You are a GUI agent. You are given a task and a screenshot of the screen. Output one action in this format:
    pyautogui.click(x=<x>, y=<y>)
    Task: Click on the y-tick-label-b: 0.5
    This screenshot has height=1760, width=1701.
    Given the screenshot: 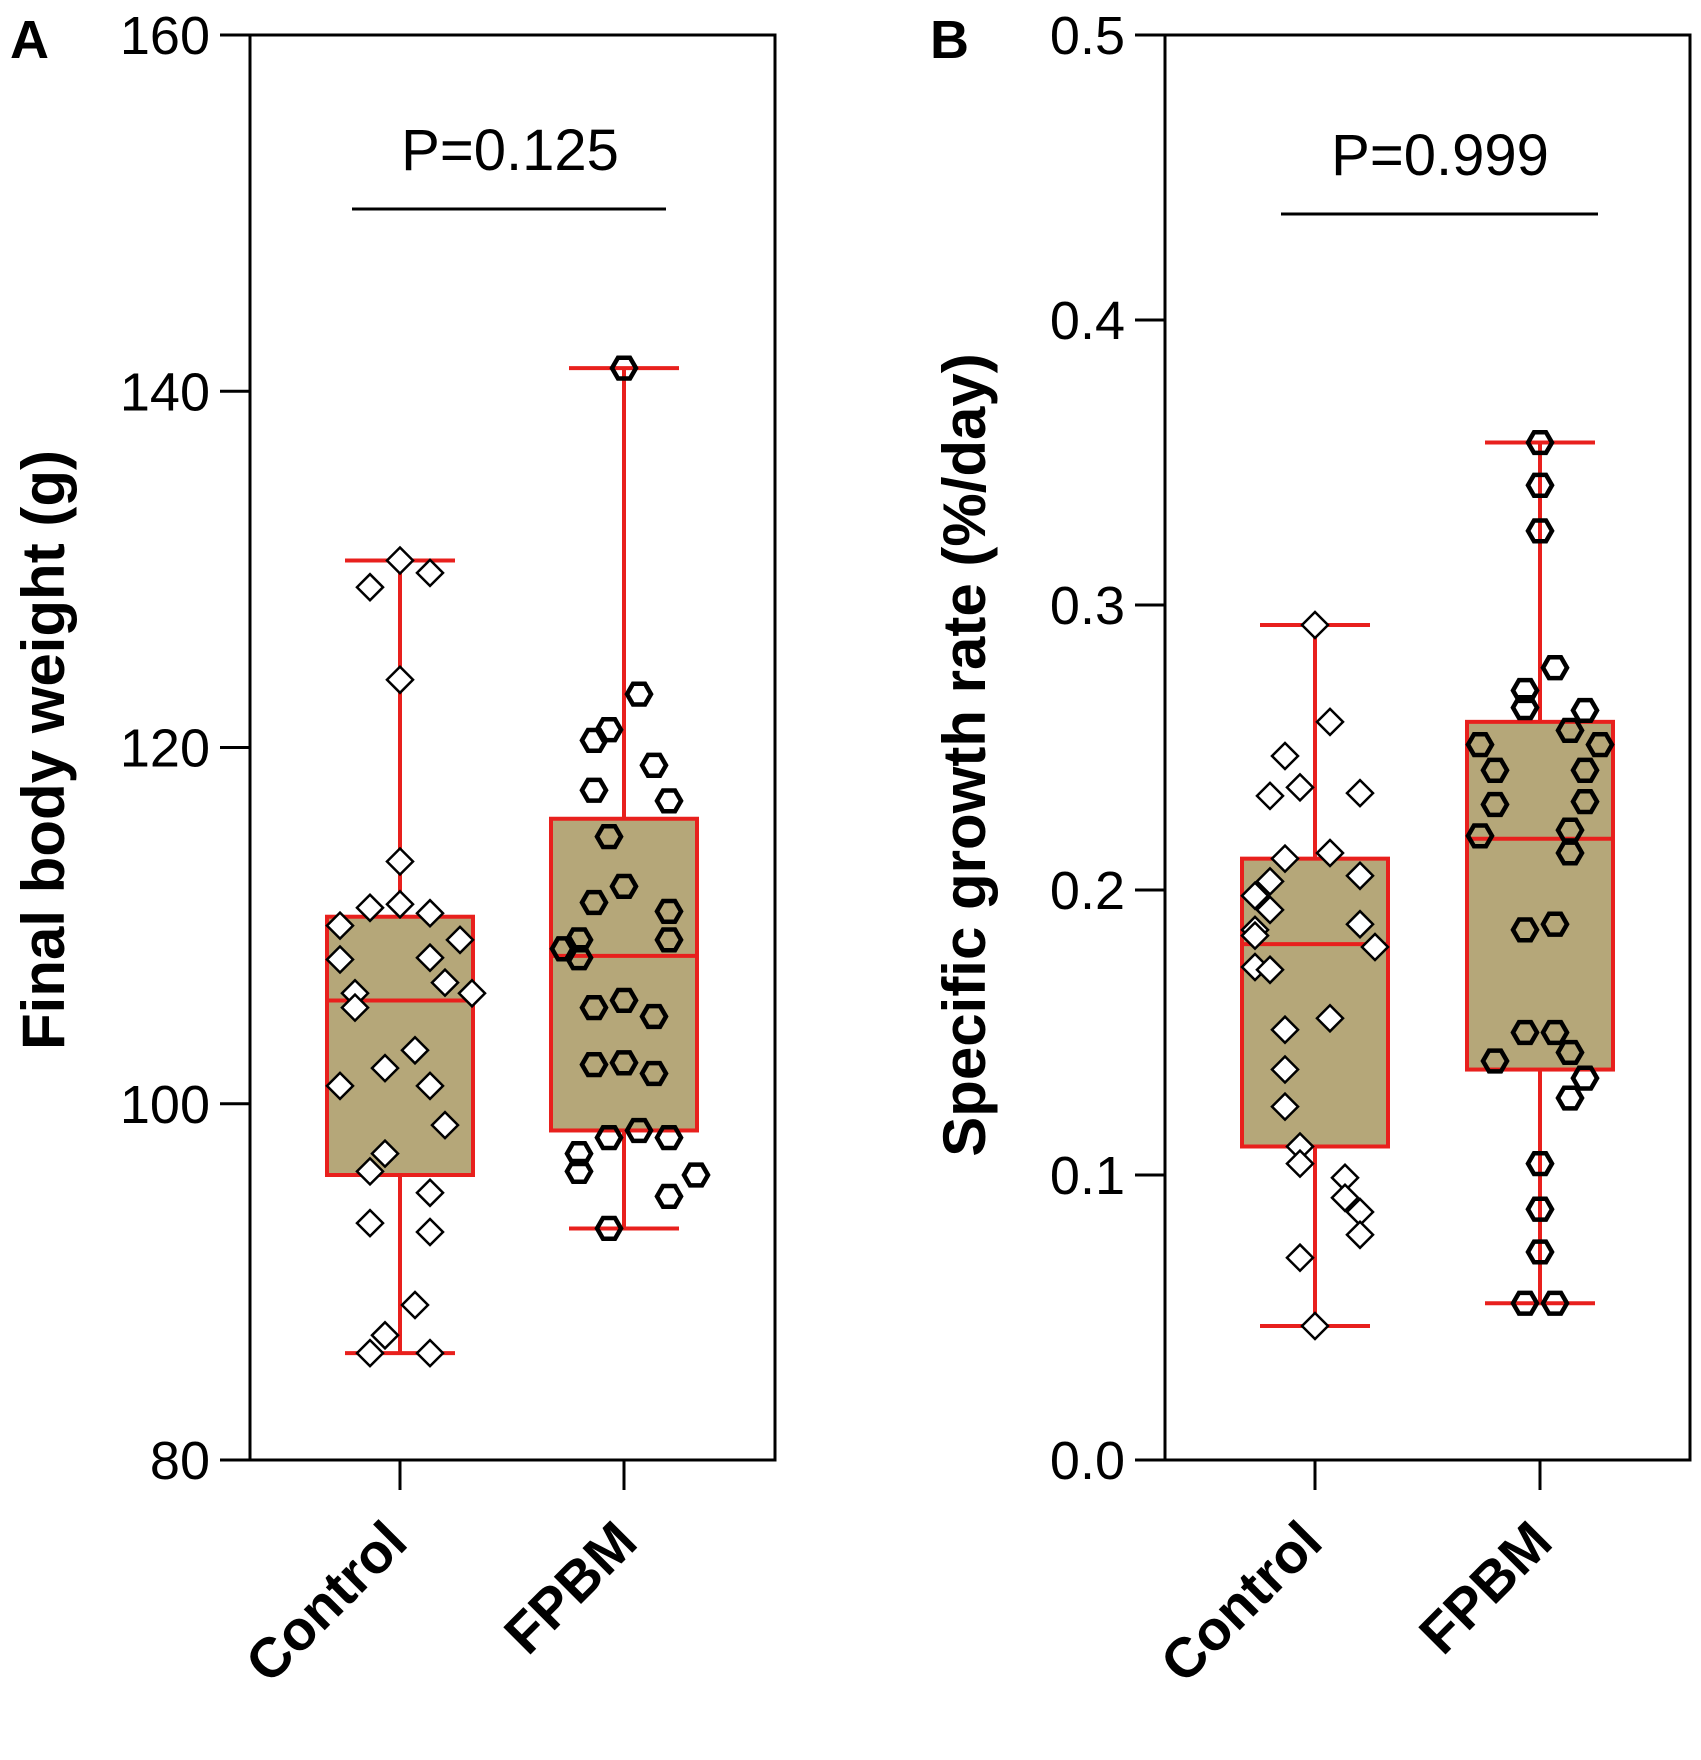 What is the action you would take?
    pyautogui.click(x=1087, y=36)
    